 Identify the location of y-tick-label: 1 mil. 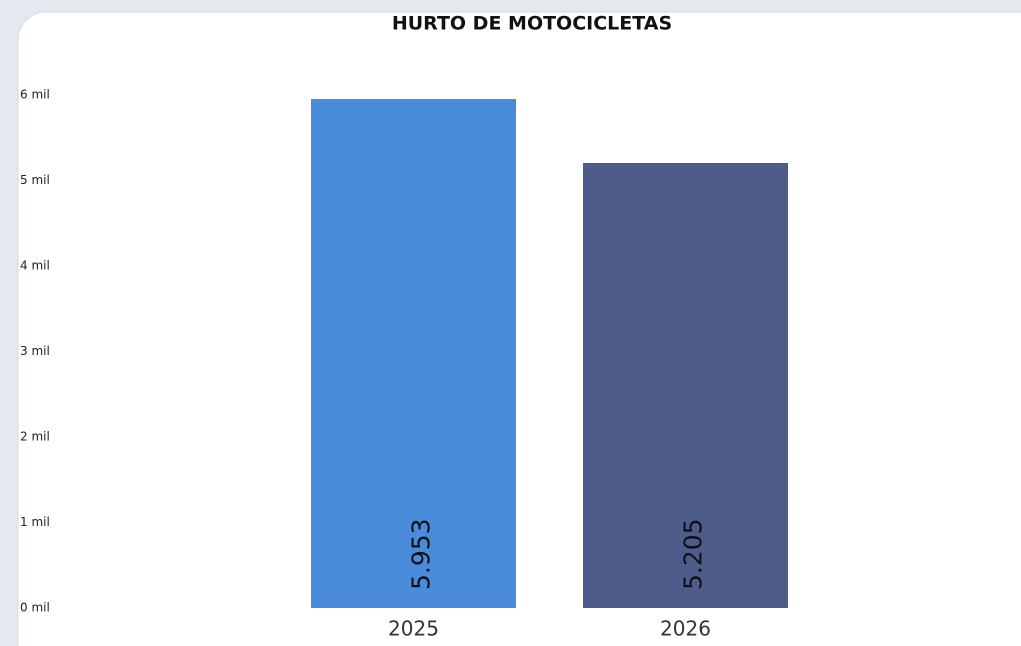
(35, 522).